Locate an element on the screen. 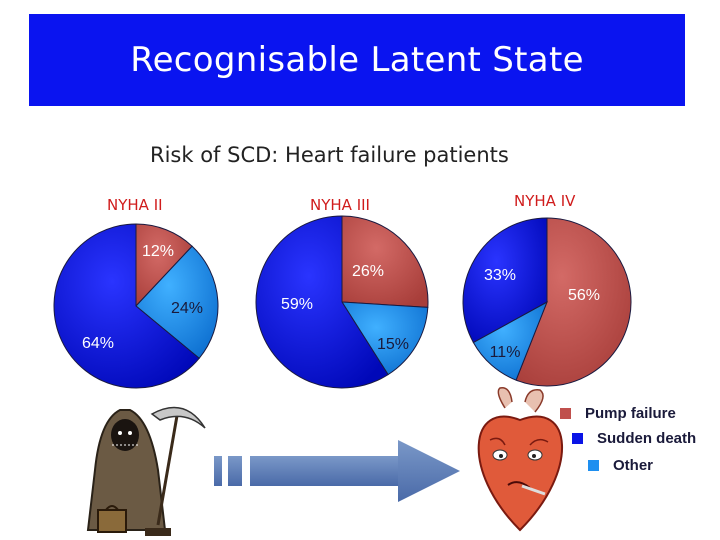 The width and height of the screenshot is (720, 540). legend: Pump failure Sudden death Other is located at coordinates (640, 442).